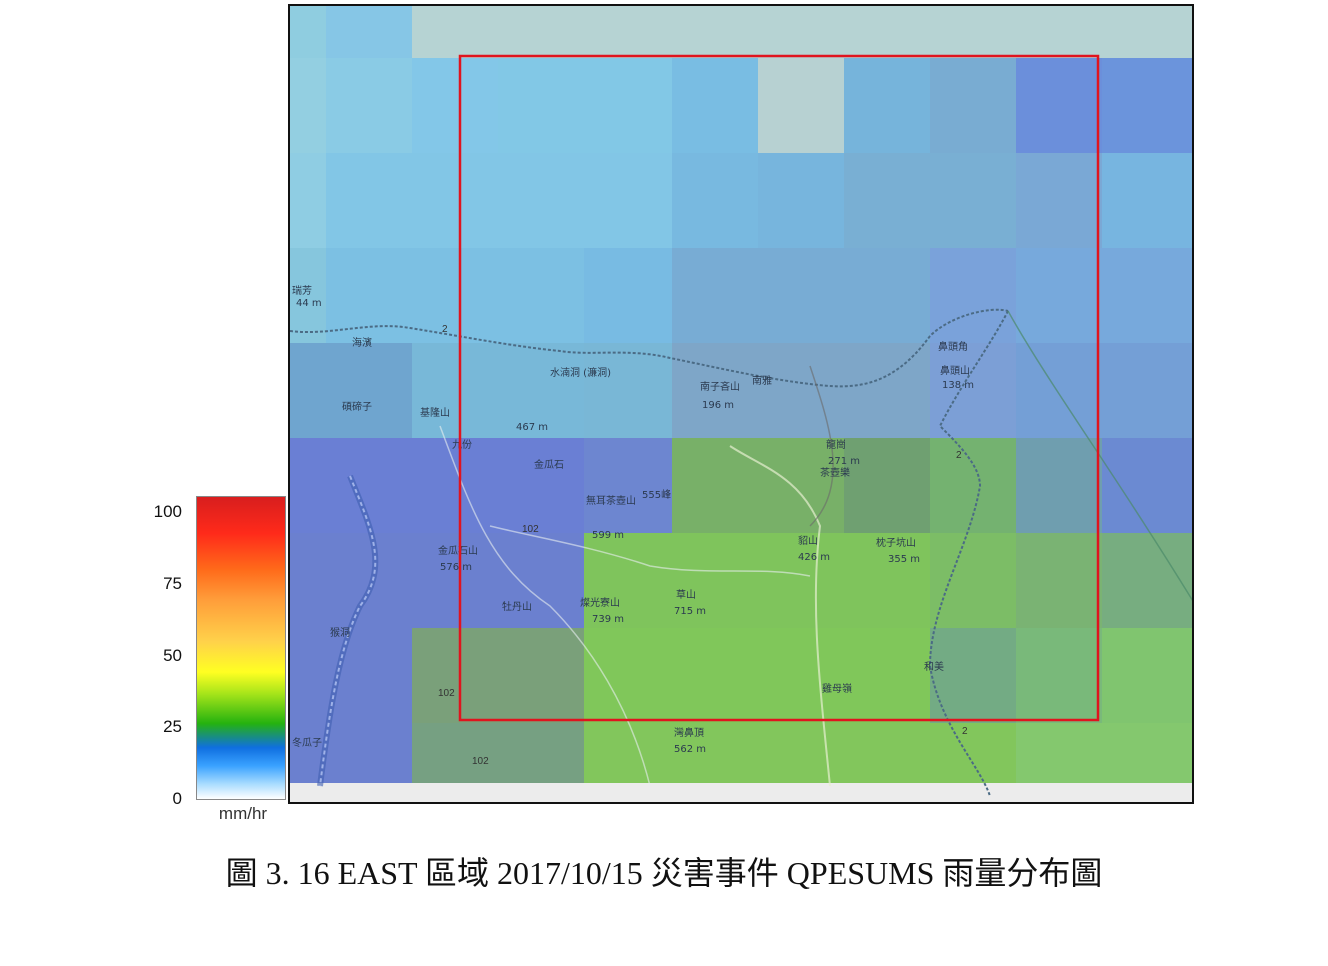 Image resolution: width=1328 pixels, height=966 pixels. I want to click on place-label: 草山, so click(686, 595).